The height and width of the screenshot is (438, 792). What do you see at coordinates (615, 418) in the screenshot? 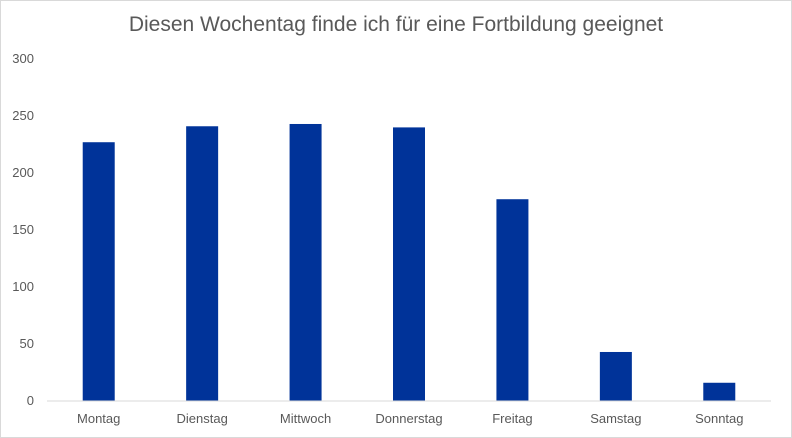
I see `x-tick-label: Samstag` at bounding box center [615, 418].